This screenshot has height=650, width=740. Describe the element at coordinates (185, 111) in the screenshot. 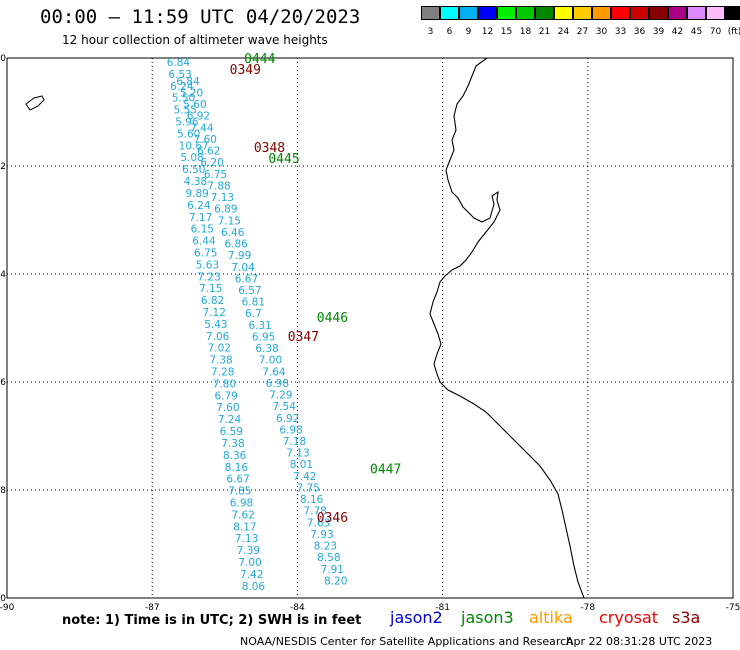

I see `wave-height-value: 5.55` at that location.